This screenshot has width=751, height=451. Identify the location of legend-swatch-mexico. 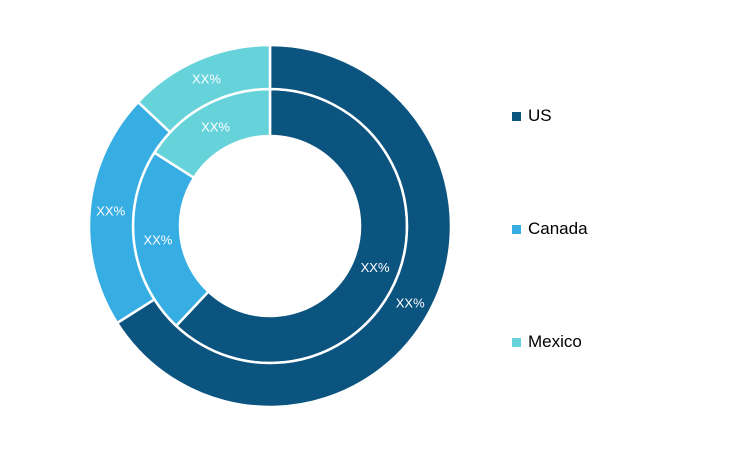
(516, 342).